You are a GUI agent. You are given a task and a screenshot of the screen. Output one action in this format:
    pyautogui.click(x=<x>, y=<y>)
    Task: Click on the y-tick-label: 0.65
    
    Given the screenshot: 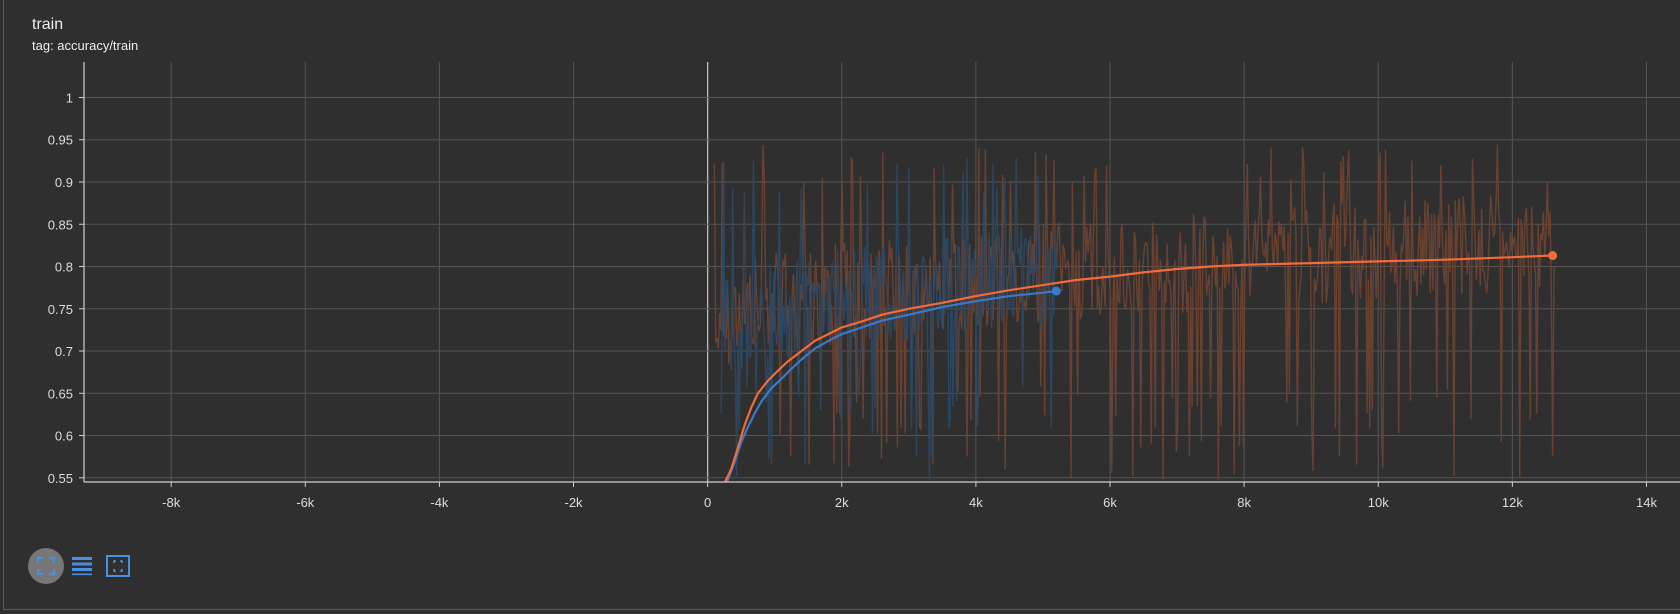 What is the action you would take?
    pyautogui.click(x=60, y=393)
    